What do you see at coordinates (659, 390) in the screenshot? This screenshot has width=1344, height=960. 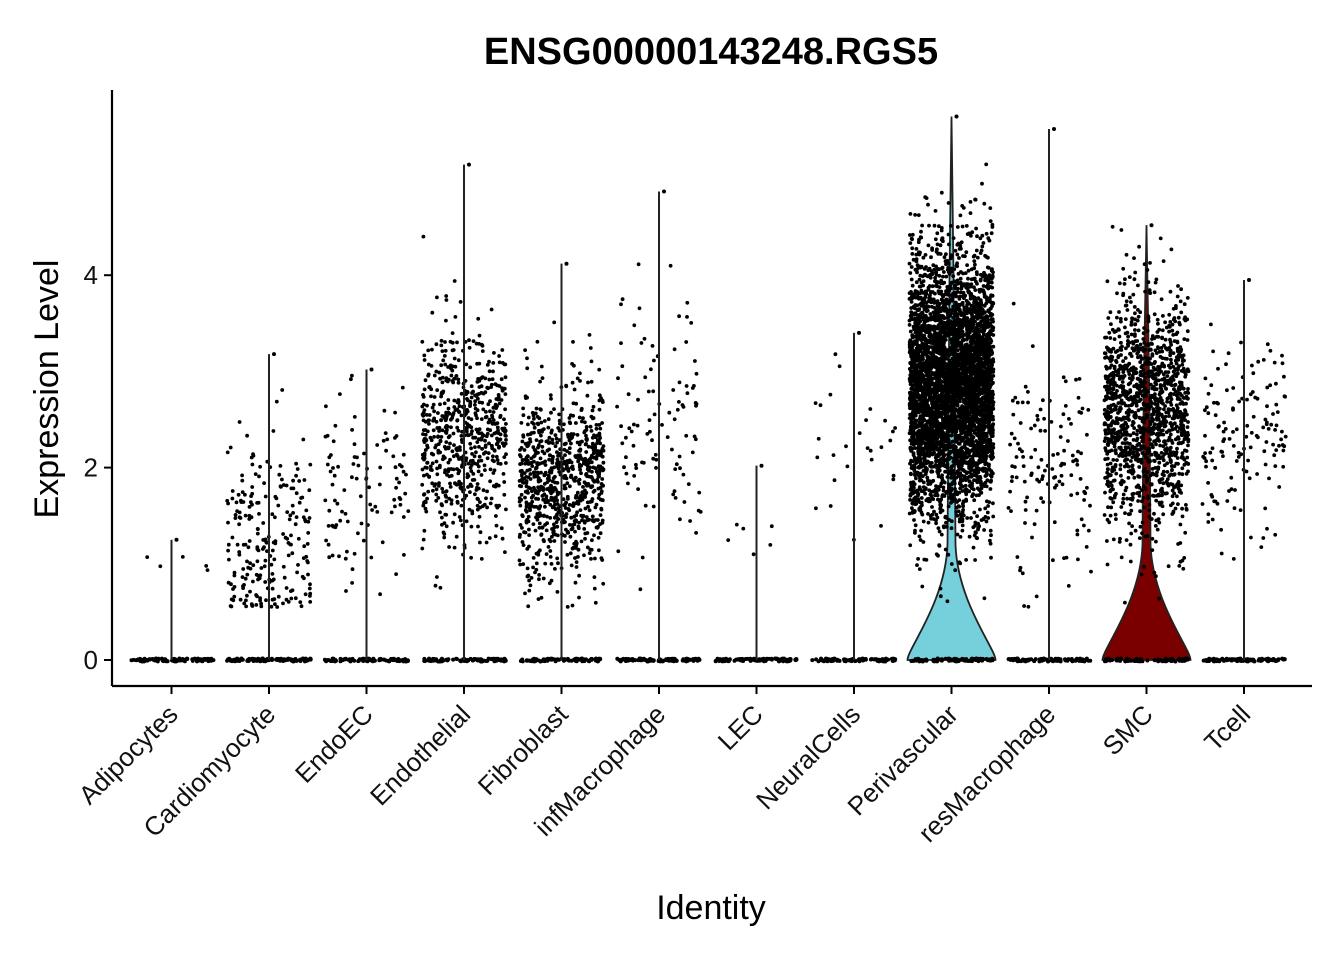 I see `expression-points` at bounding box center [659, 390].